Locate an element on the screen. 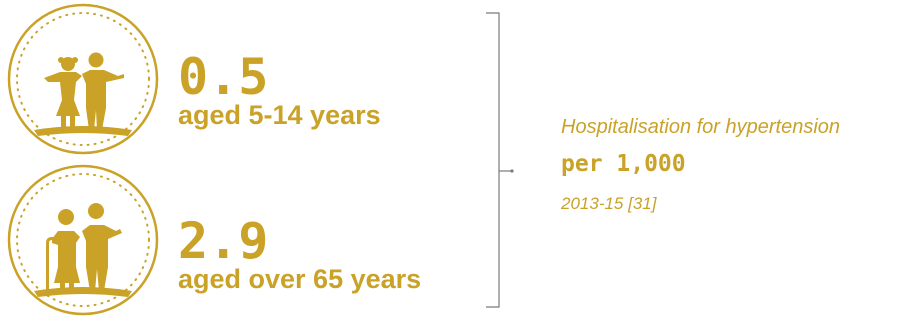  elderly-couple-icon is located at coordinates (83, 240).